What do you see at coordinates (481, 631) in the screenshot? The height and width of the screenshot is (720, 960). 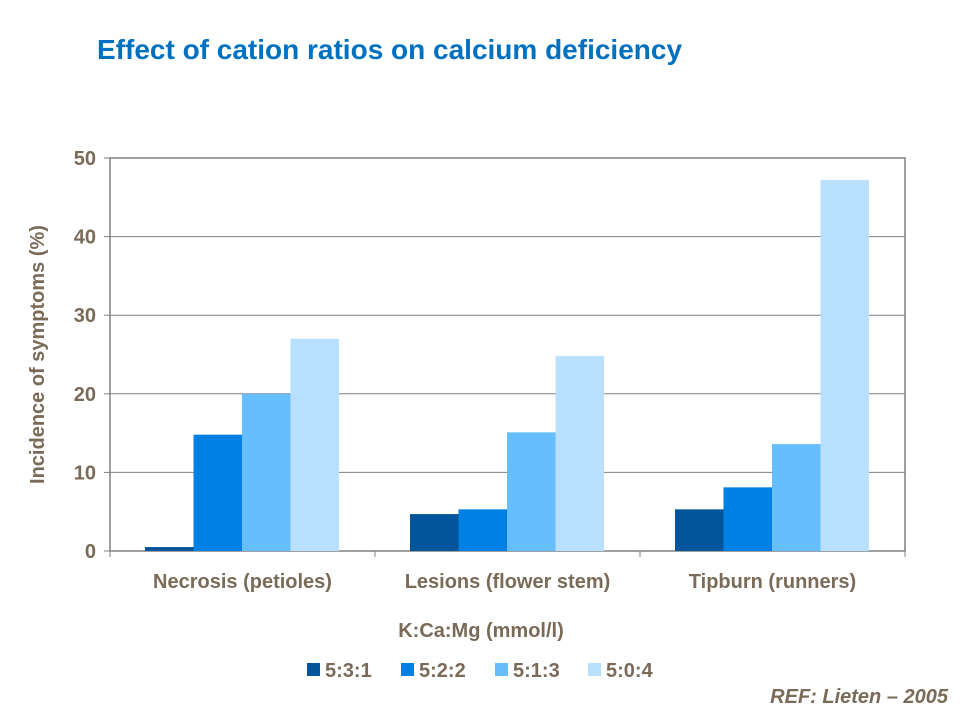 I see `x-axis-label: K:Ca:Mg (mmol/l)` at bounding box center [481, 631].